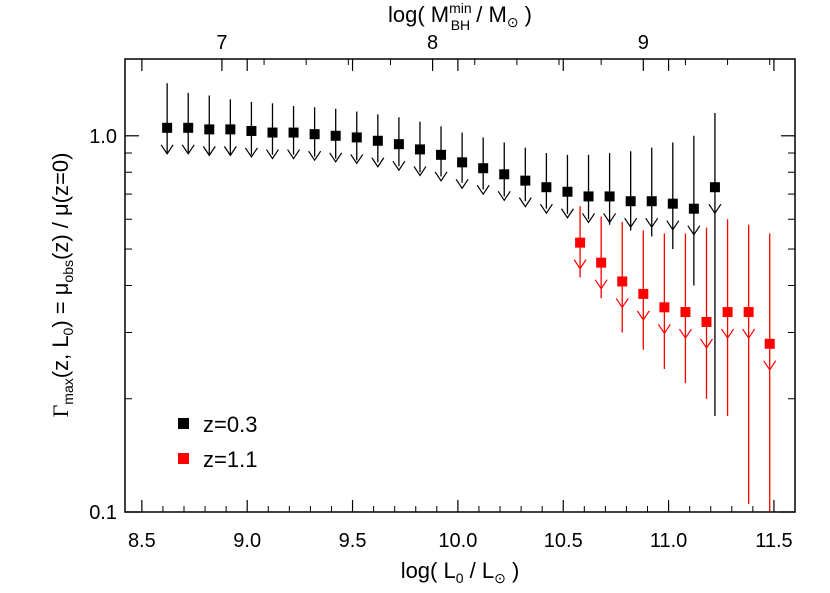 Image resolution: width=830 pixels, height=593 pixels. What do you see at coordinates (563, 541) in the screenshot?
I see `x-tick-label: 10.5` at bounding box center [563, 541].